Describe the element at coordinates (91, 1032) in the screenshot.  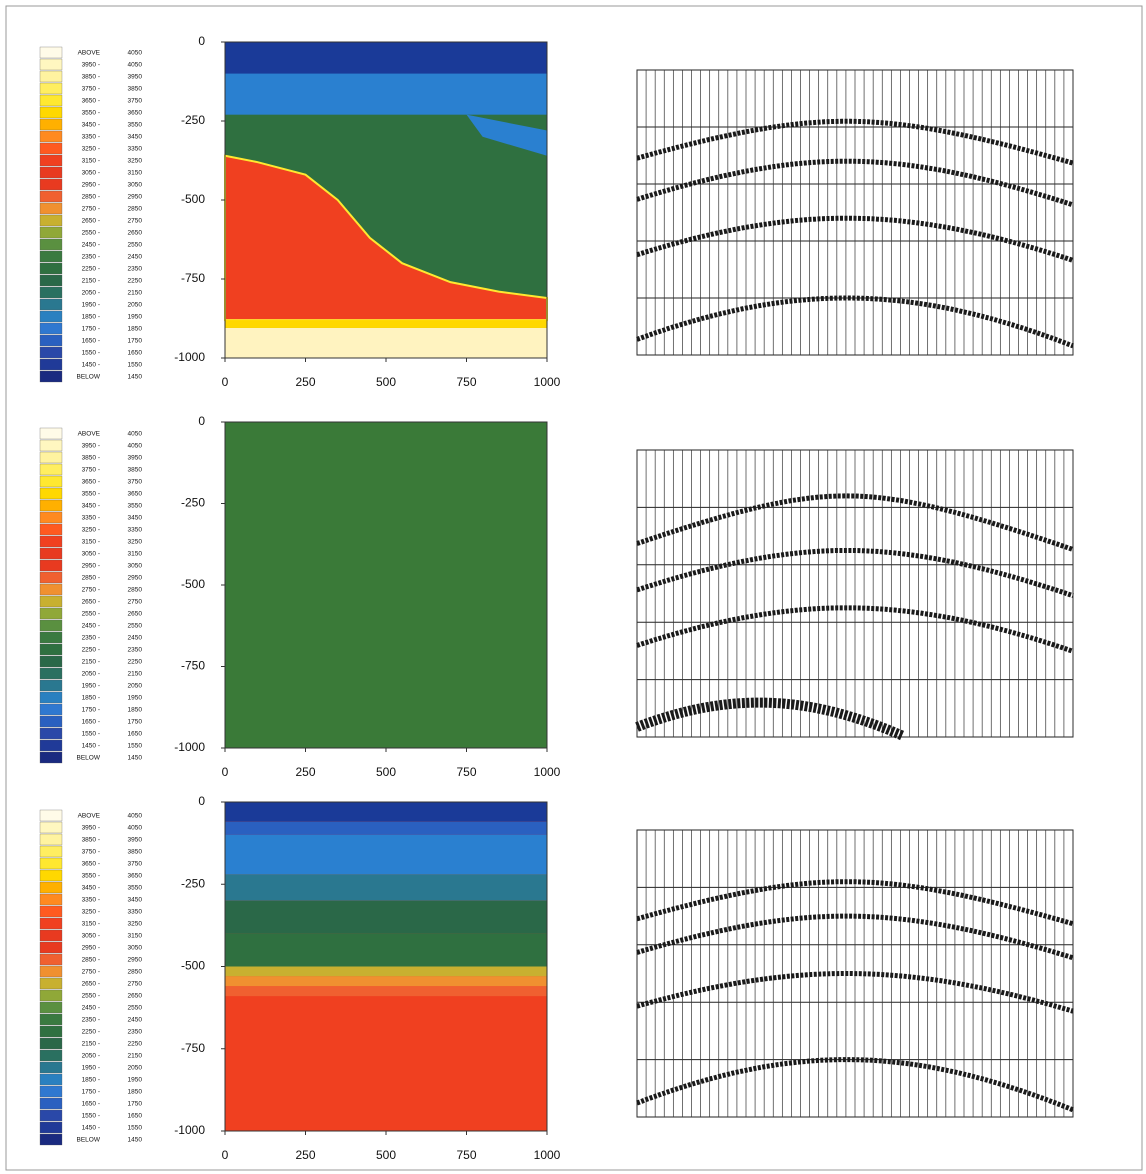
I see `legend-label: 2250 -` at that location.